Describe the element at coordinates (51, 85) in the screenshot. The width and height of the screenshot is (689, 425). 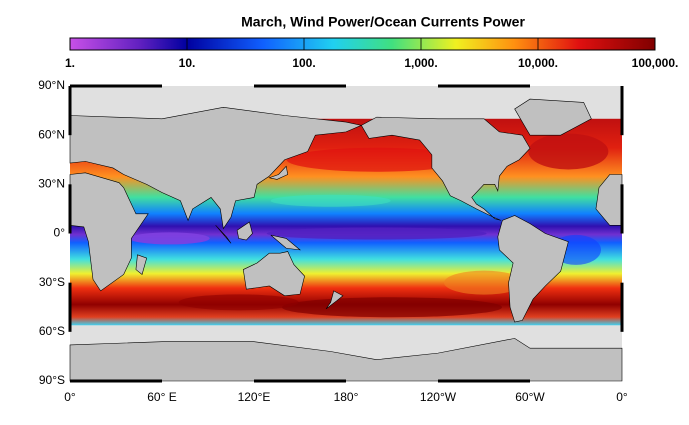
I see `lat-label: 90°N` at that location.